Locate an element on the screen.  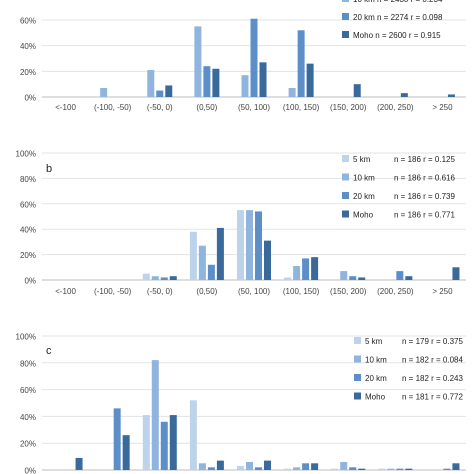
legend-label: Moho n = 2600 r = 0.915 is located at coordinates (397, 35).